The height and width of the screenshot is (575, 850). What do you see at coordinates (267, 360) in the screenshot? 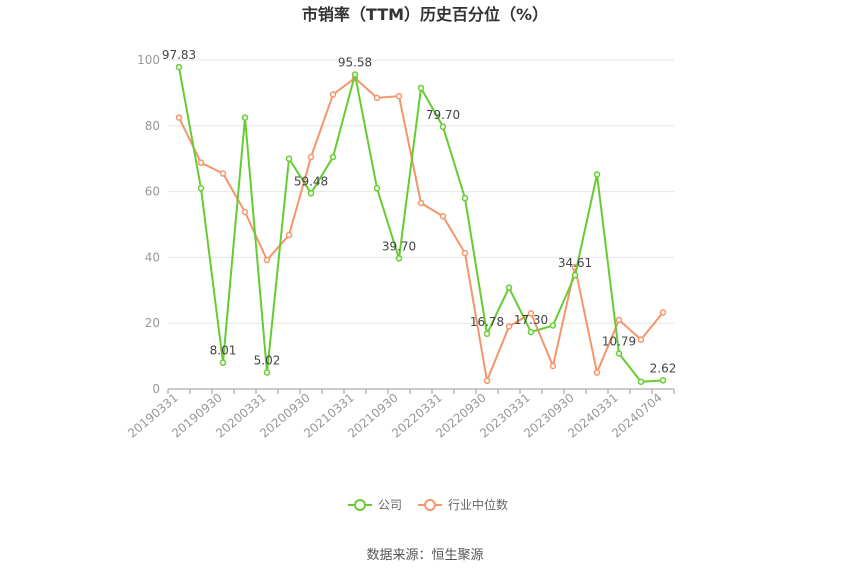
I see `data-label: 5.02` at bounding box center [267, 360].